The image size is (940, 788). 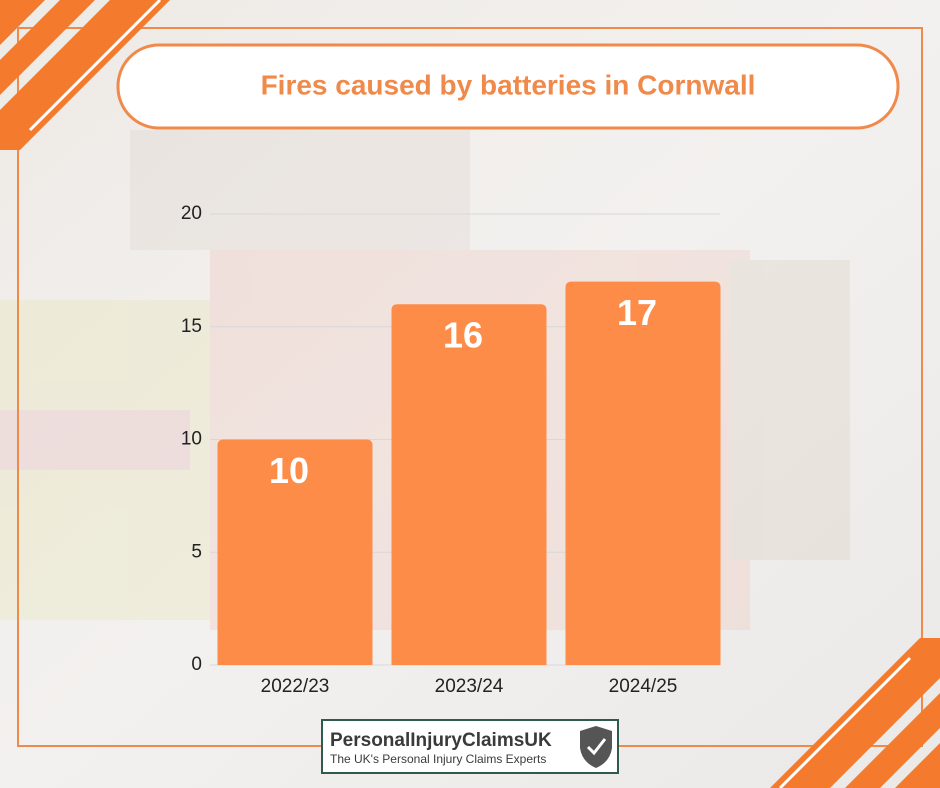 I want to click on y-tick-label: 15, so click(x=191, y=326).